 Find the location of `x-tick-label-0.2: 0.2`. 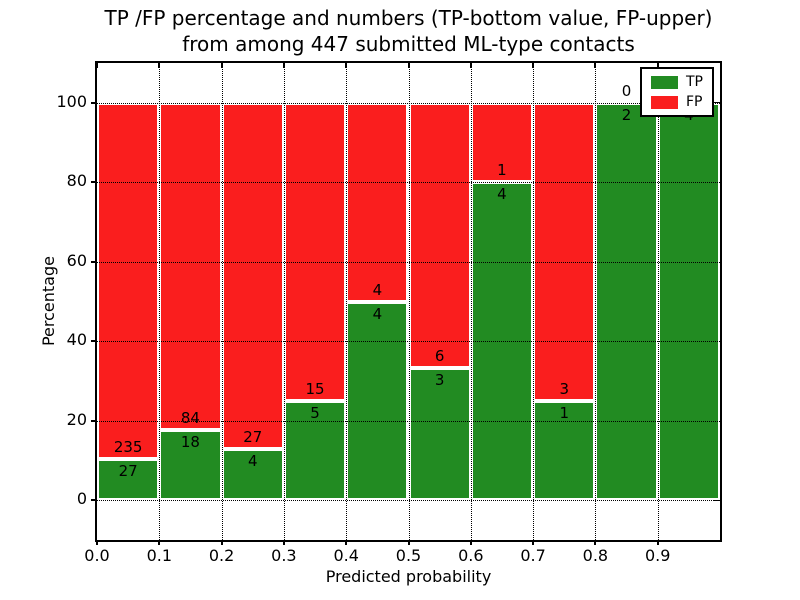

x-tick-label-0.2: 0.2 is located at coordinates (221, 555).